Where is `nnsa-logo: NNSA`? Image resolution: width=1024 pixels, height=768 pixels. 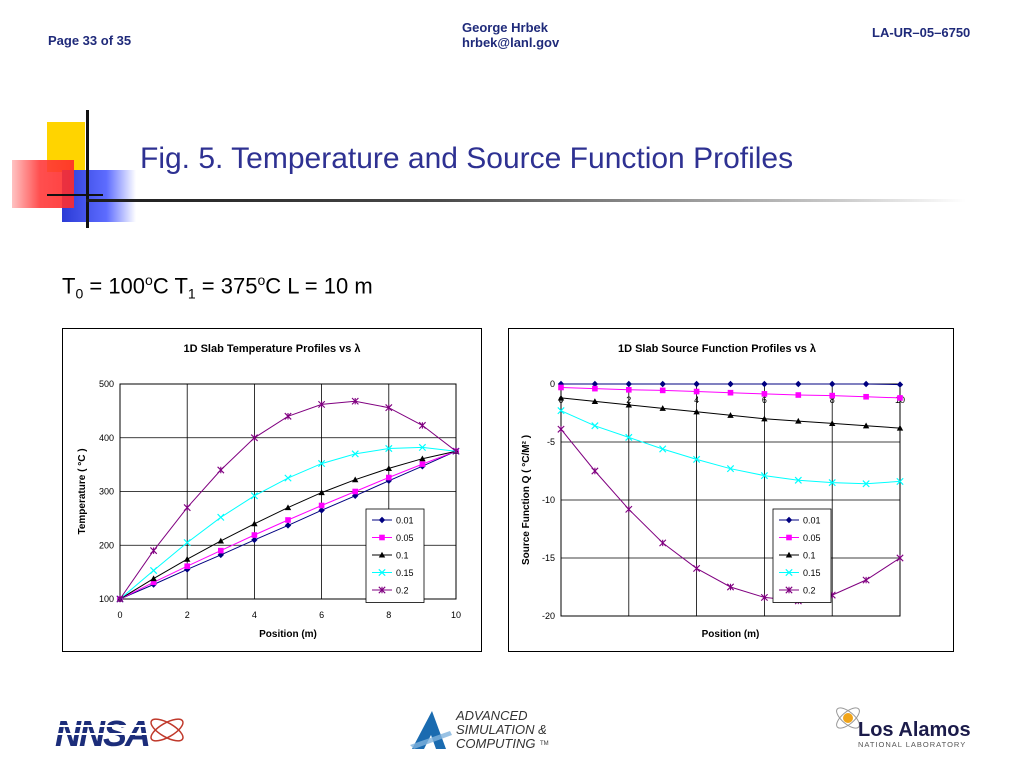
nnsa-logo: NNSA is located at coordinates (125, 733).